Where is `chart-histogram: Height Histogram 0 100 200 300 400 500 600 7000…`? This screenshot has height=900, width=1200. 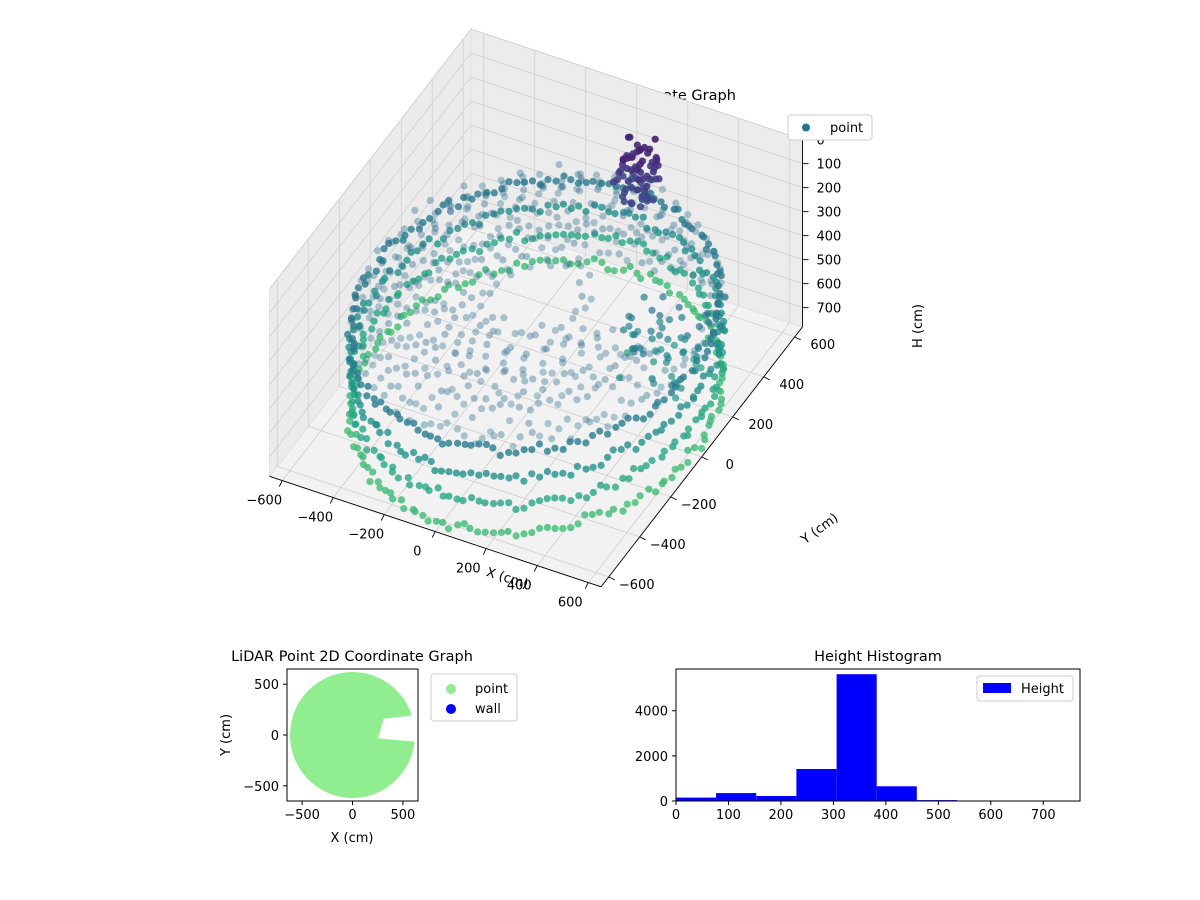
chart-histogram: Height Histogram 0 100 200 300 400 500 600 7000… is located at coordinates (858, 736).